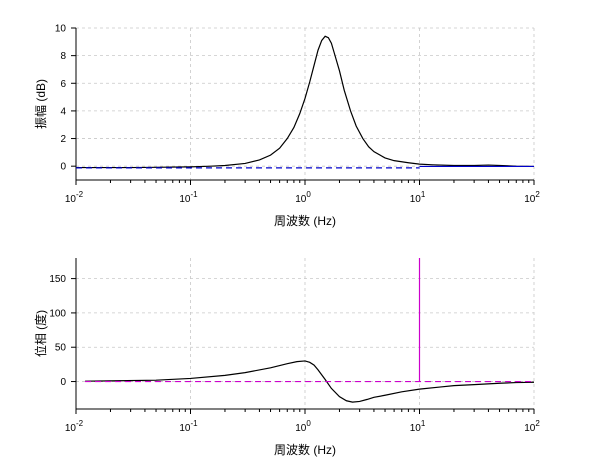  What do you see at coordinates (63, 111) in the screenshot?
I see `magnitude-y-tick-label: 4` at bounding box center [63, 111].